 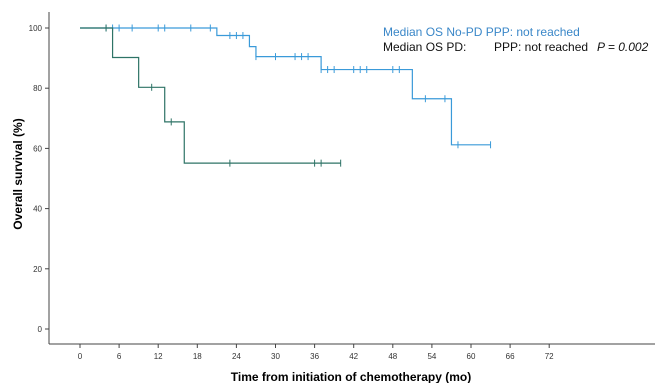 I want to click on x-tick-label: 30, so click(x=275, y=356).